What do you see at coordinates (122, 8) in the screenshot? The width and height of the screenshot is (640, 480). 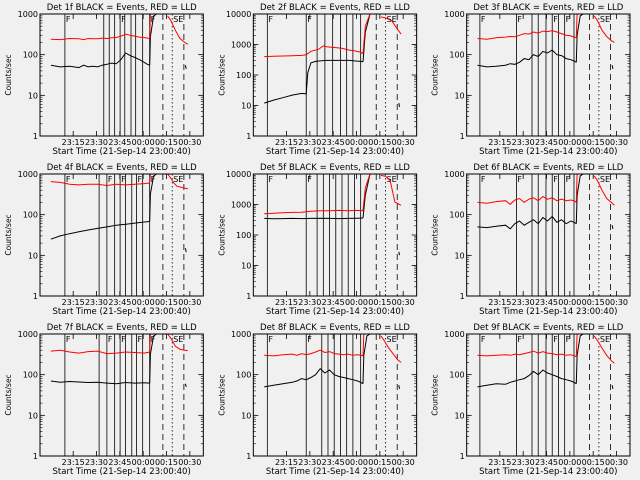 I see `panel-title: Det 1f BLACK = Events, RED = LLD` at bounding box center [122, 8].